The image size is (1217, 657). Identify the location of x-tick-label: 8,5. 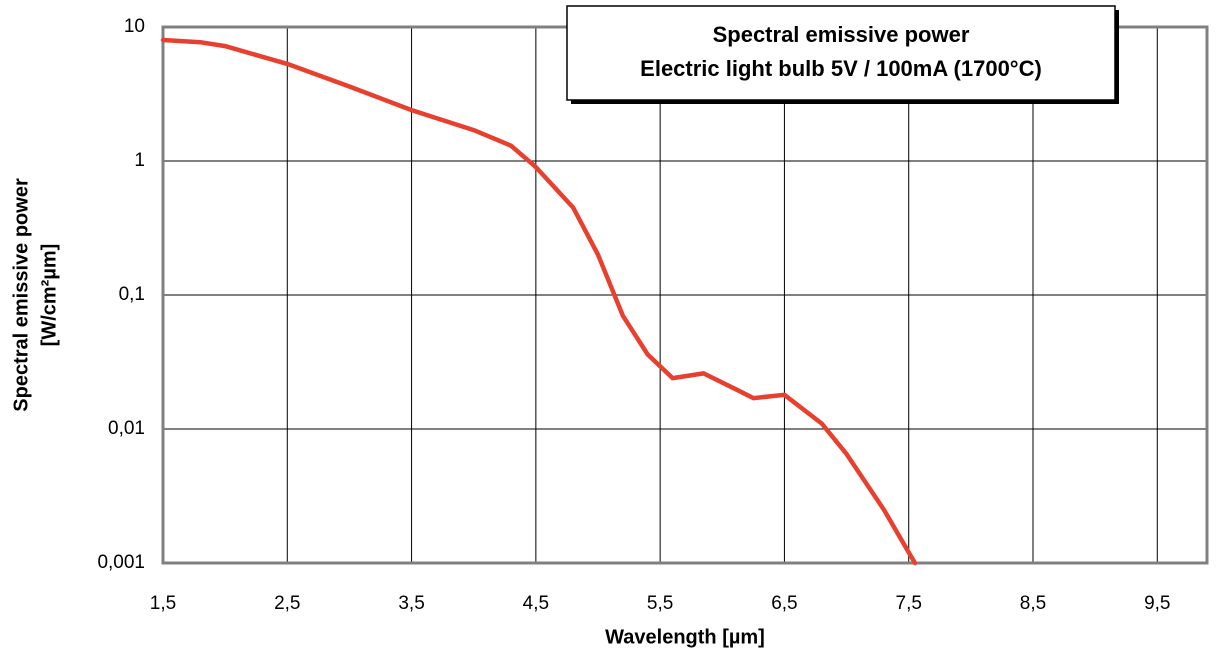
(1033, 603).